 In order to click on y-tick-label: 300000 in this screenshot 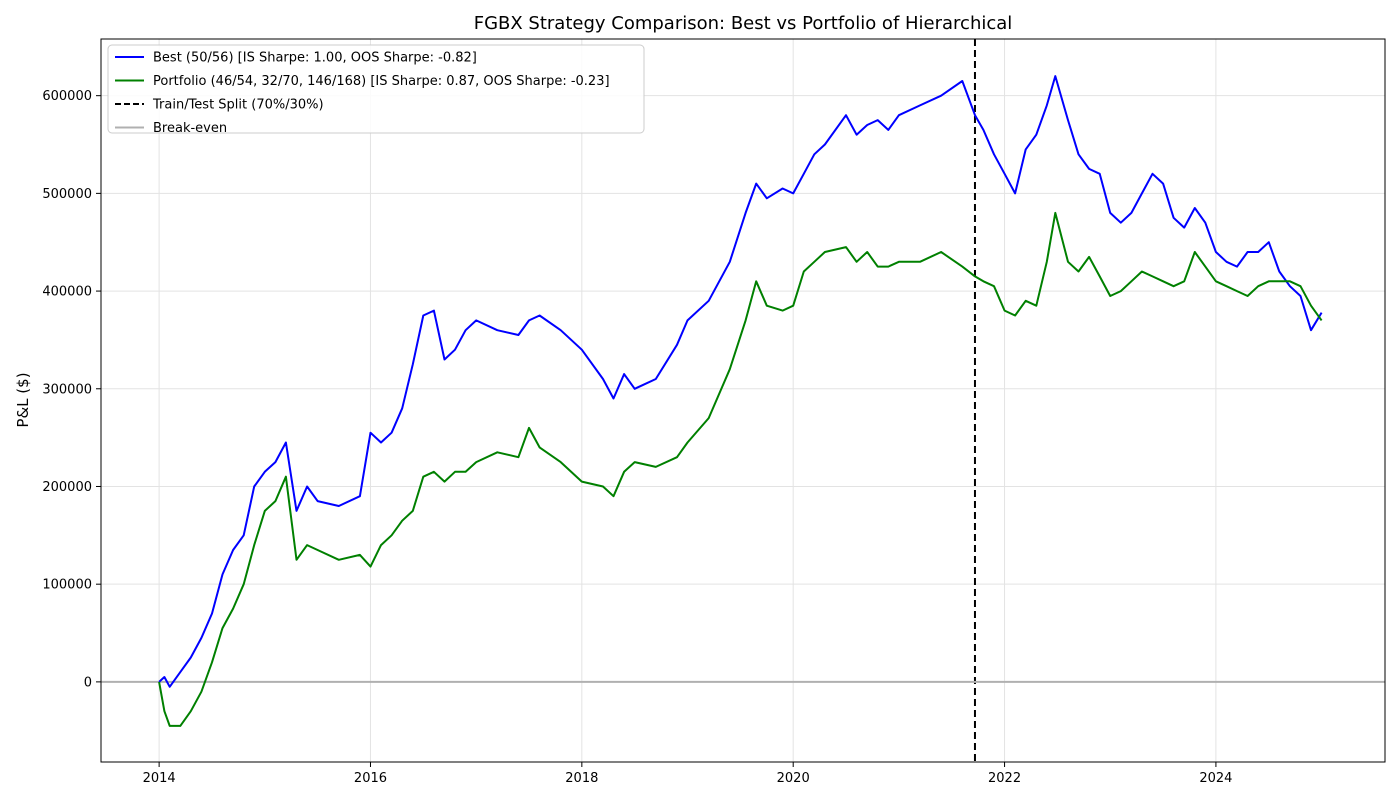, I will do `click(67, 389)`.